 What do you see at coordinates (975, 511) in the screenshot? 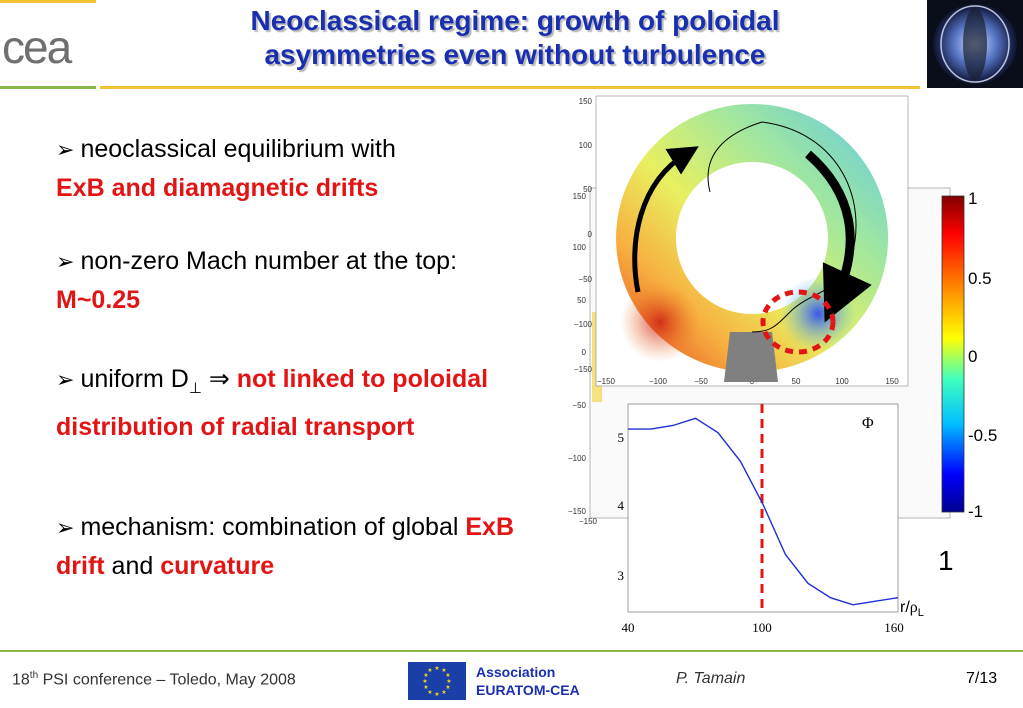
I see `colorbar-label: -1` at bounding box center [975, 511].